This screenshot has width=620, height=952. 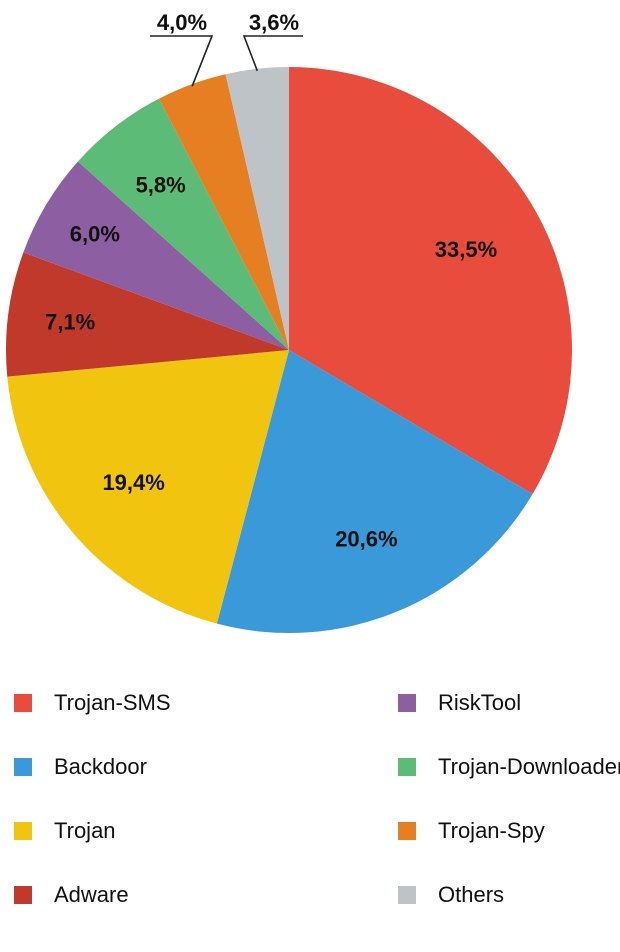 I want to click on callout-leader-others, so click(x=272, y=53).